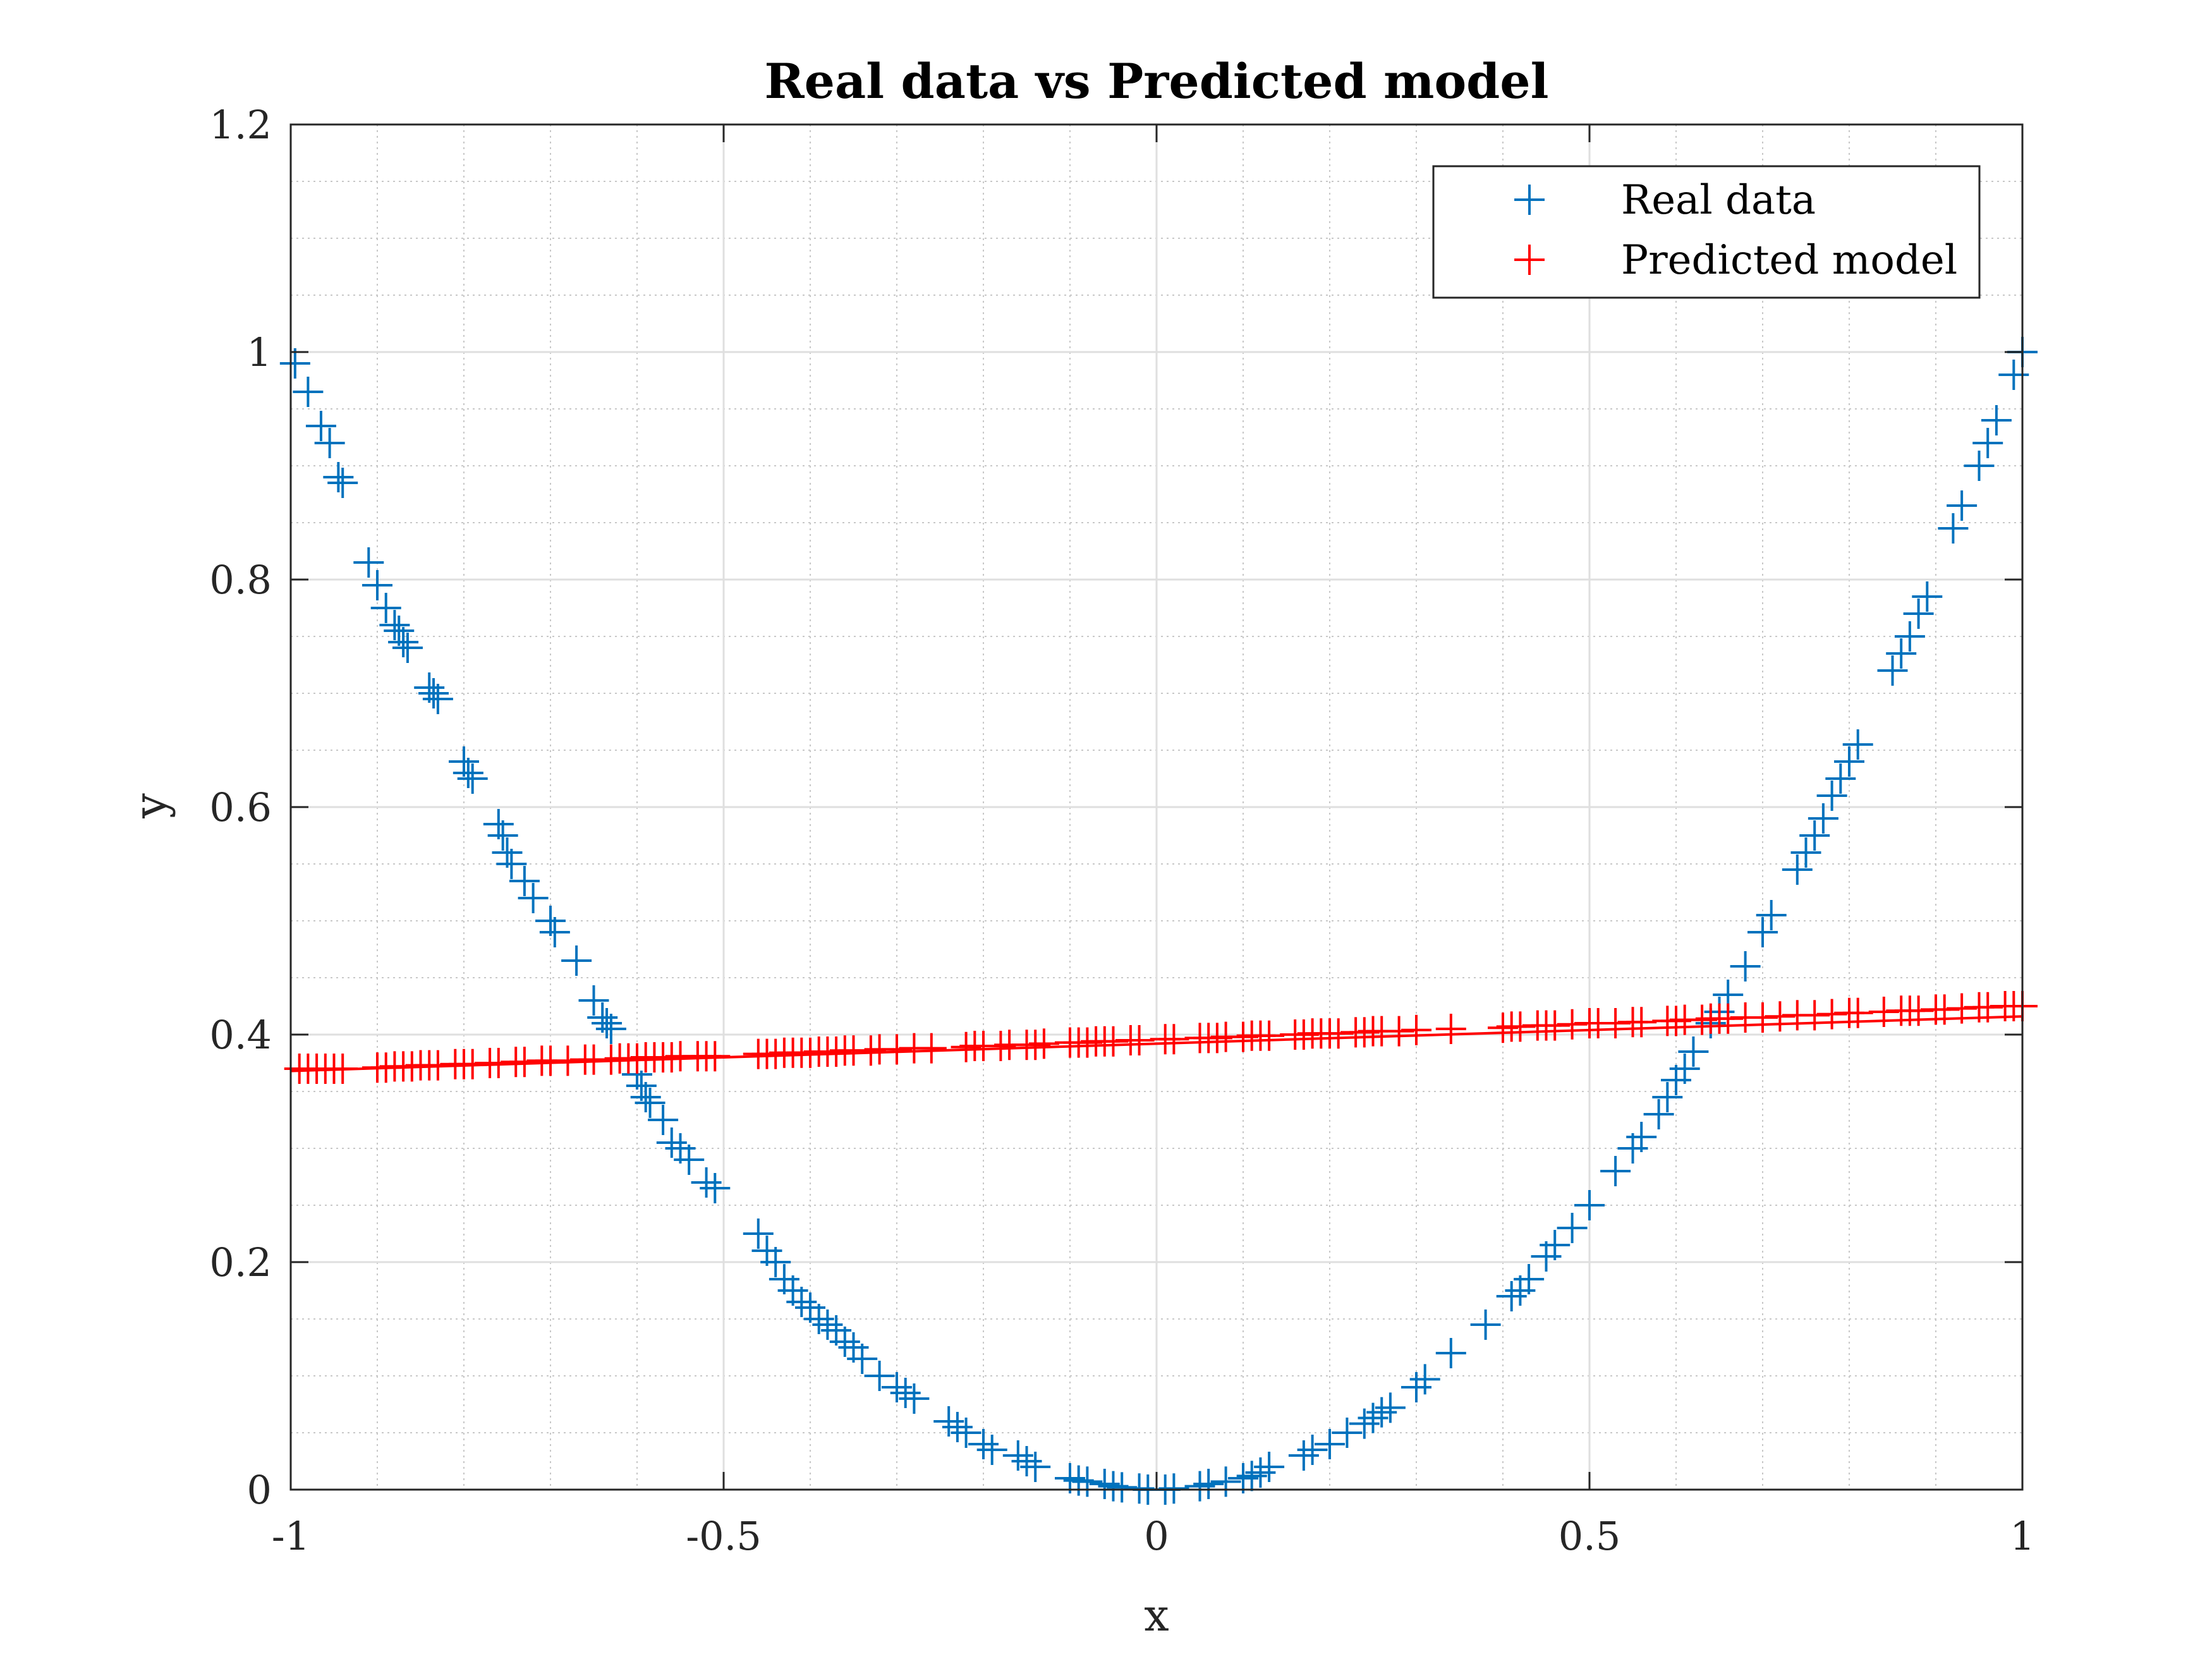  I want to click on y-tick-labels: 0 0.2 0.4 0.6 0.8 1 1.2, so click(240, 807).